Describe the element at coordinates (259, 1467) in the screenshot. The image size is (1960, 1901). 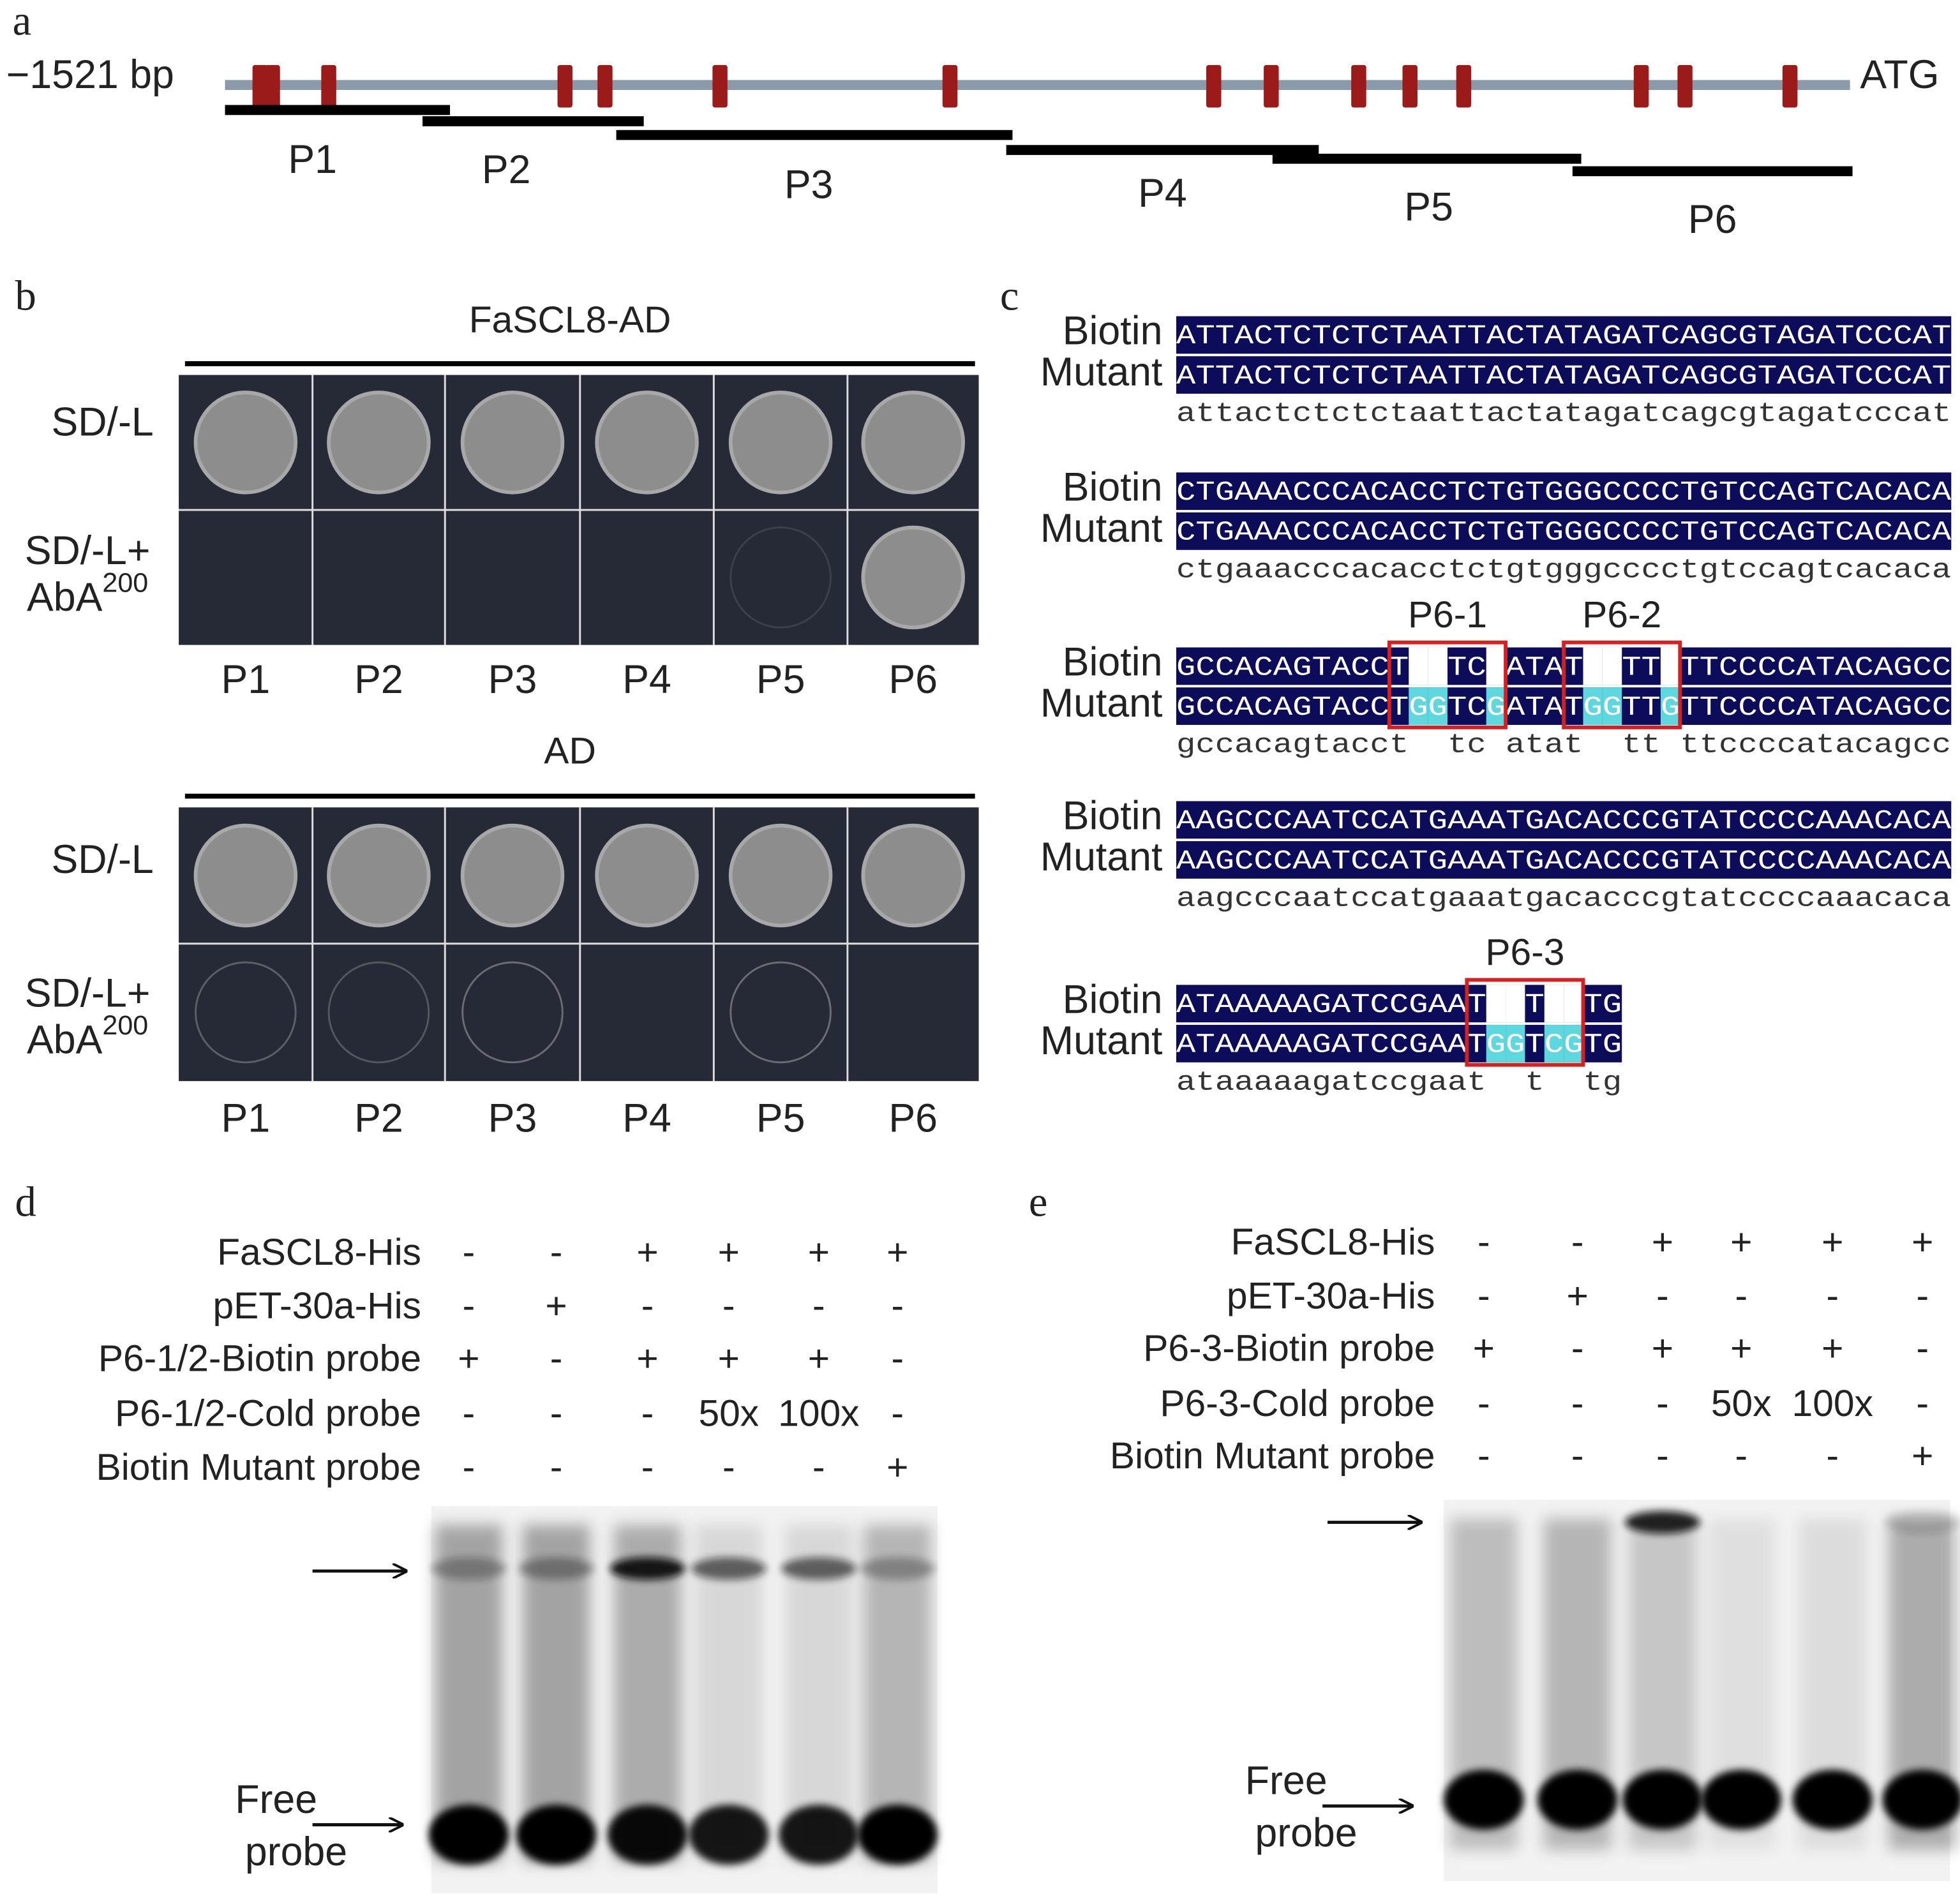
I see `condition-label: Biotin Mutant probe` at that location.